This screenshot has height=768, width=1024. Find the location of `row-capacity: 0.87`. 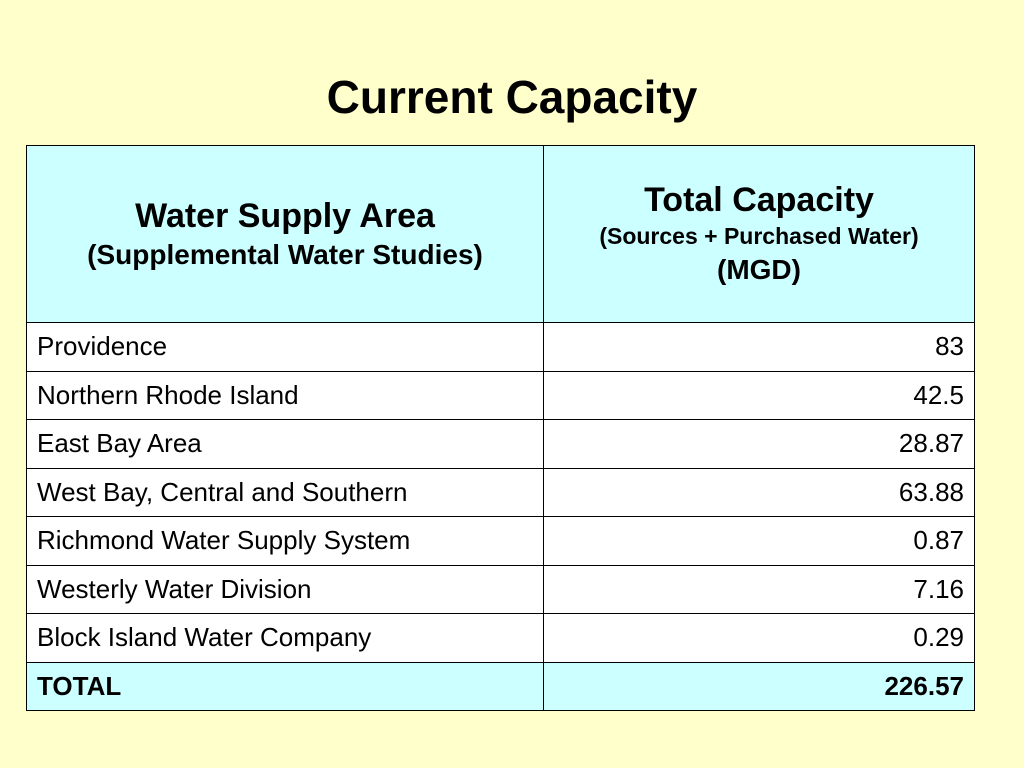

row-capacity: 0.87 is located at coordinates (759, 541).